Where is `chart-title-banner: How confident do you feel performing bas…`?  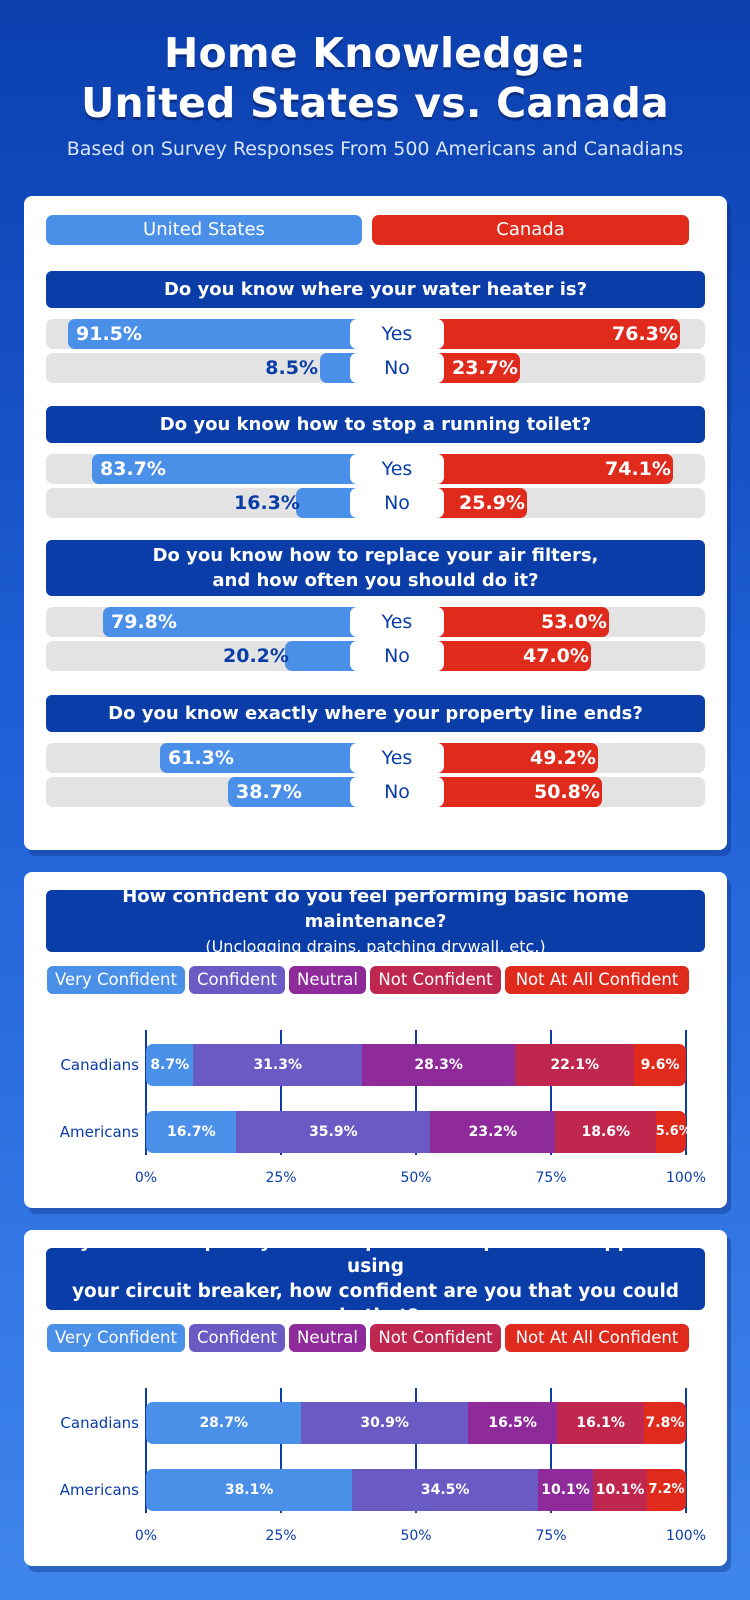
chart-title-banner: How confident do you feel performing bas… is located at coordinates (375, 921).